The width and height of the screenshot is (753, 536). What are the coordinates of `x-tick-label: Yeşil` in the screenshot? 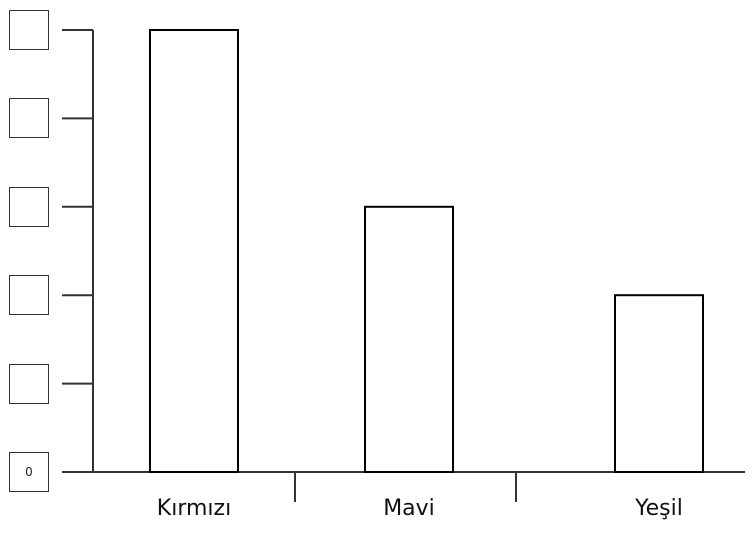 It's located at (659, 508).